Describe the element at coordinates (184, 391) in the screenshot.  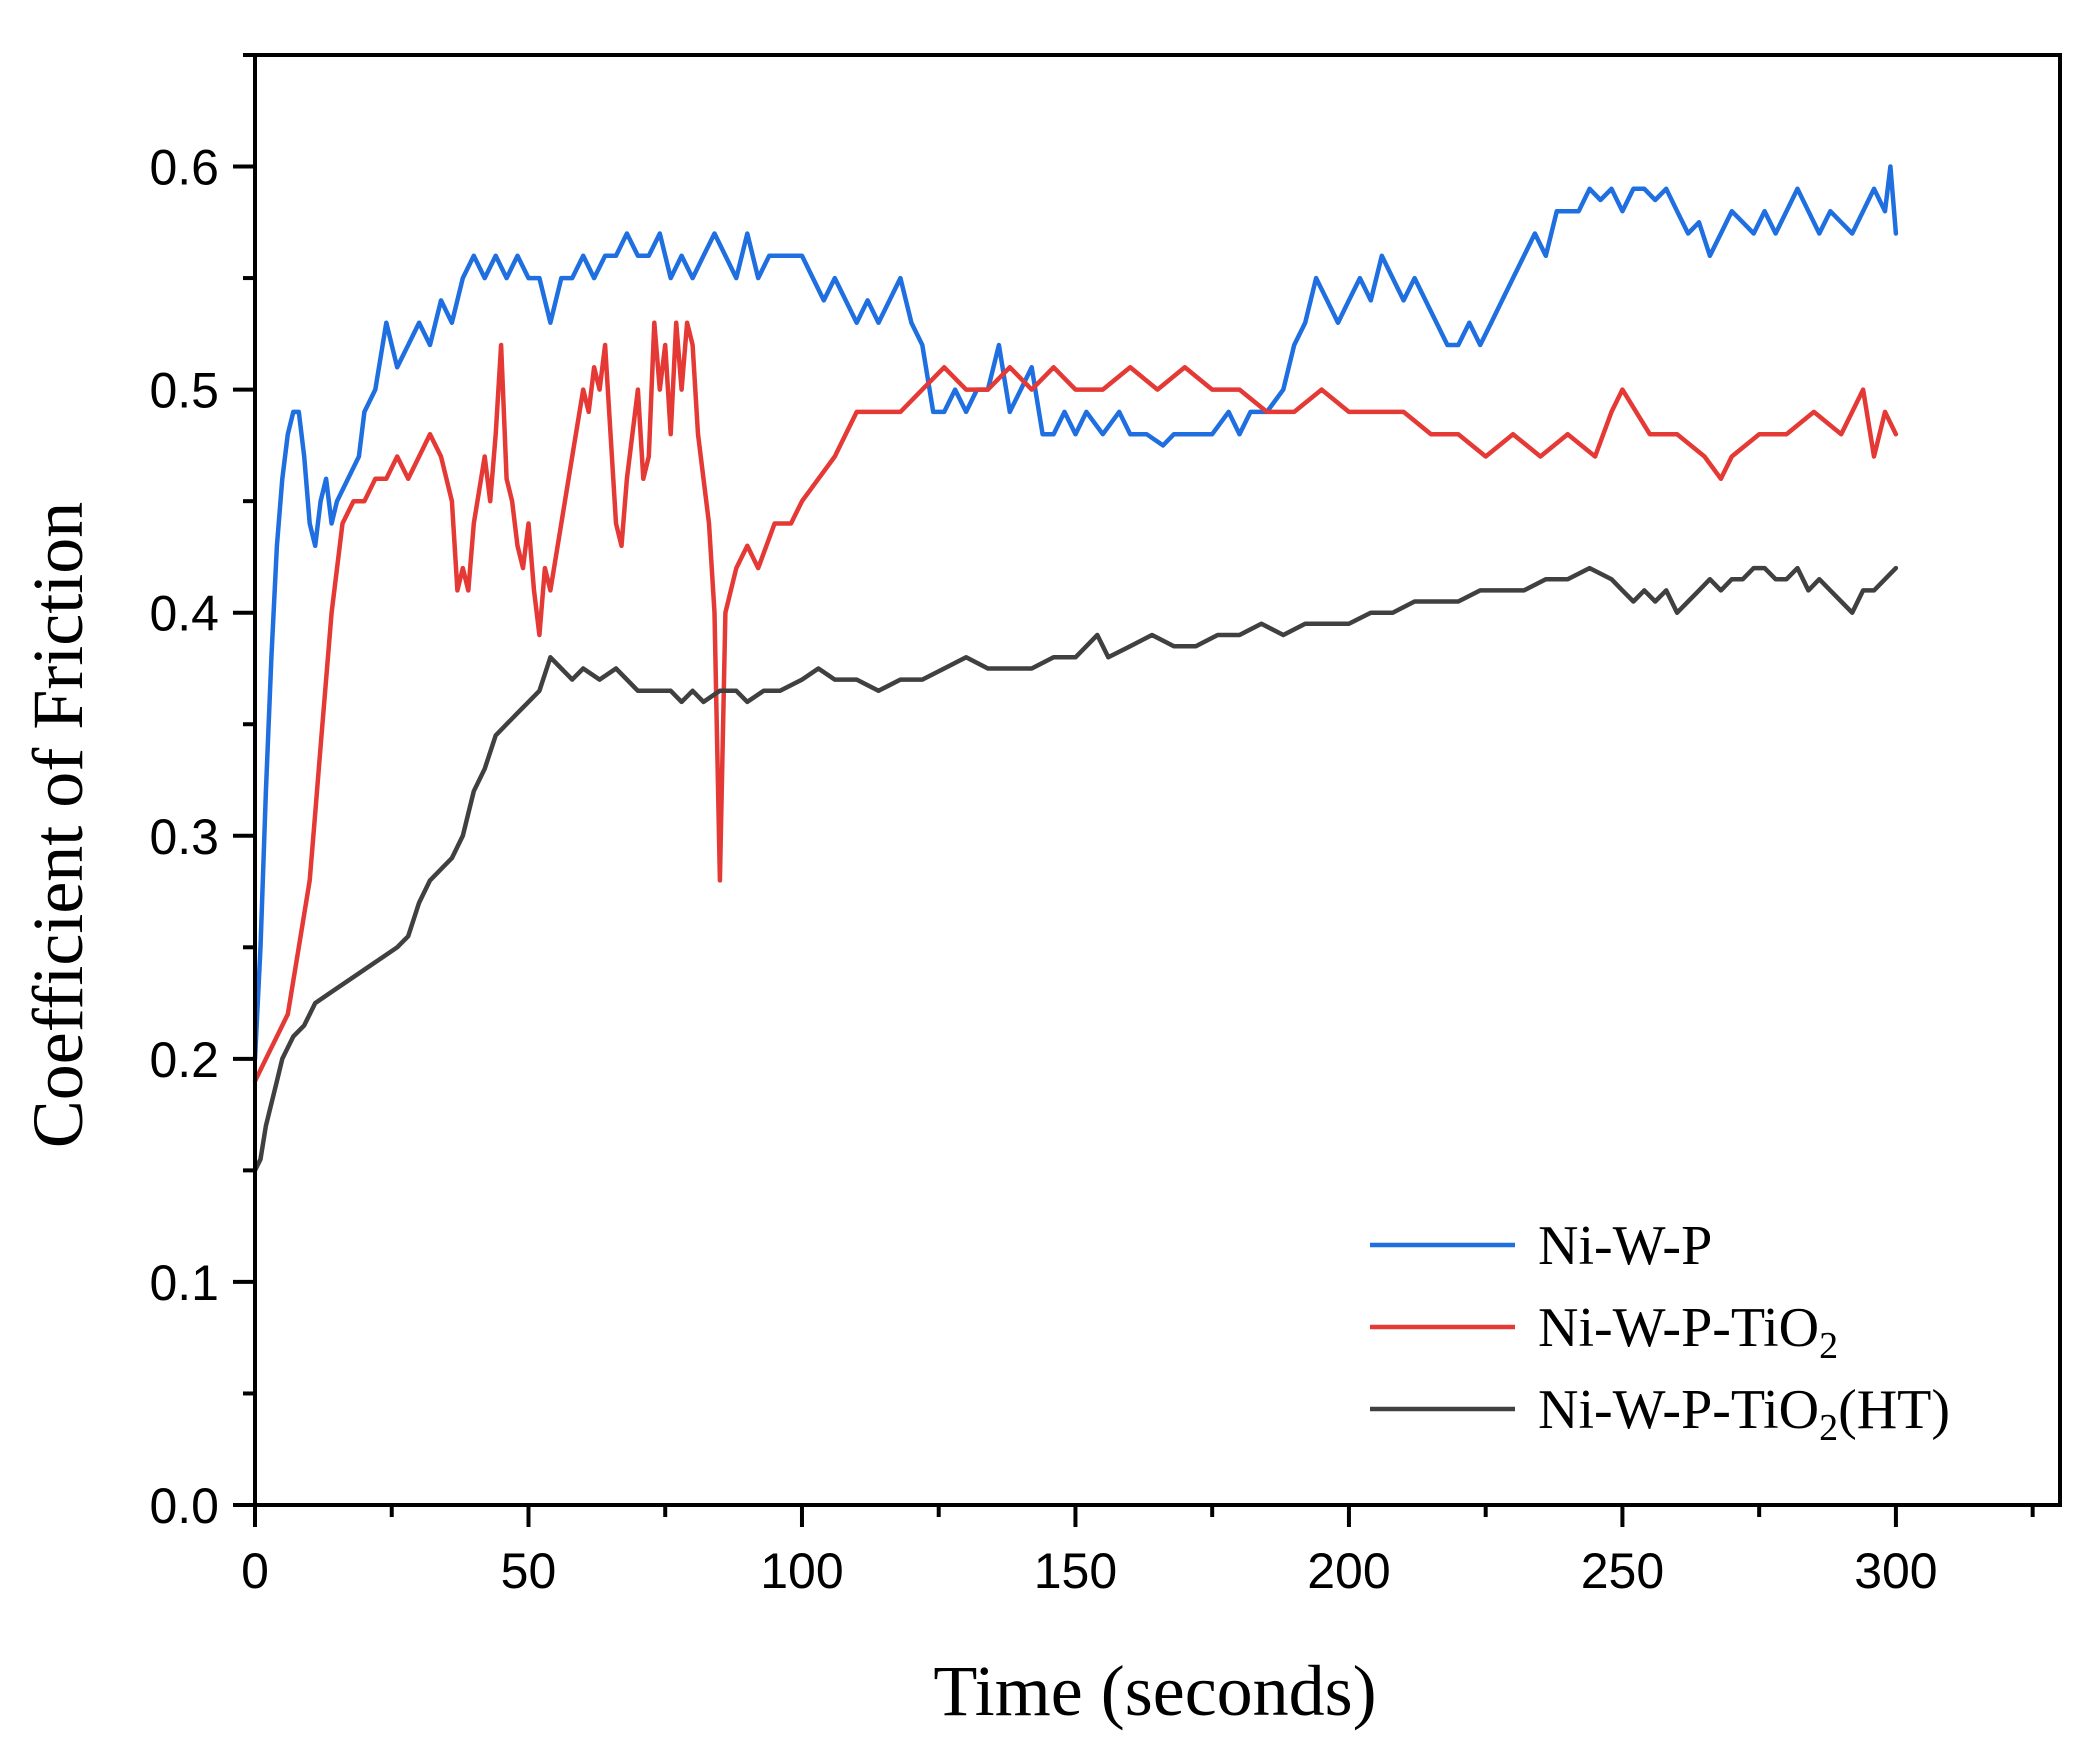
I see `y-tick-label: 0.5` at that location.